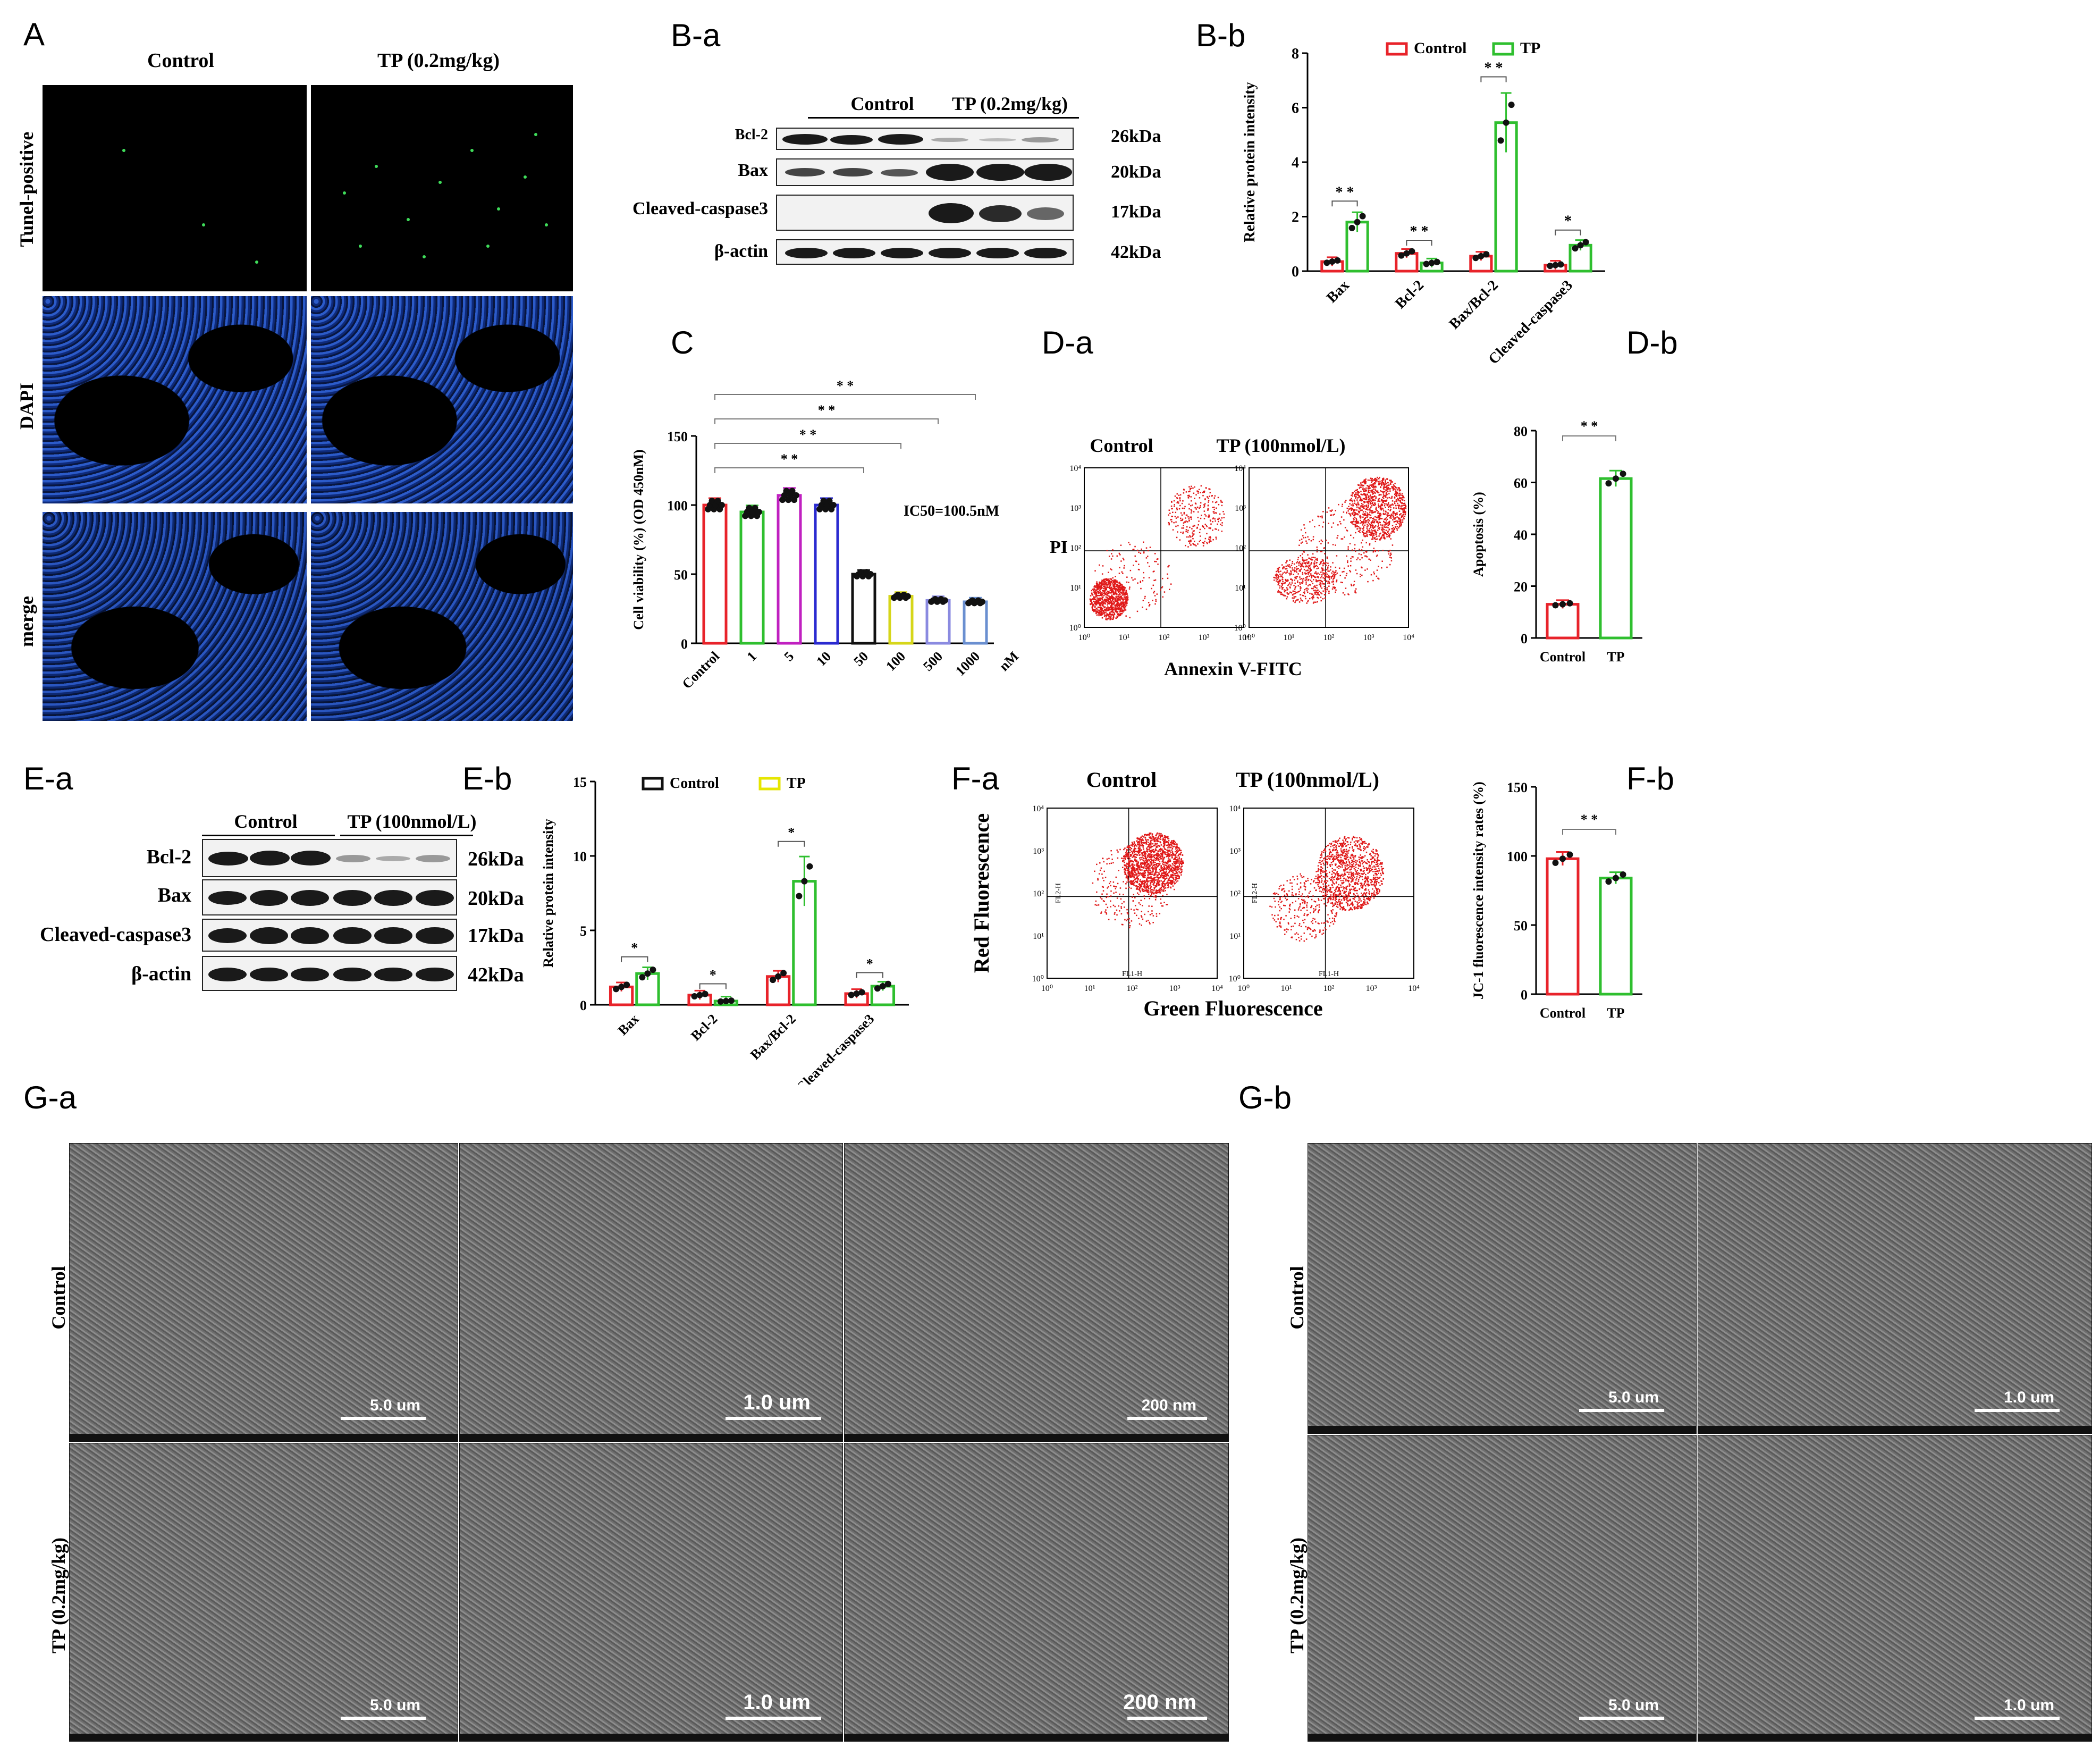 Image resolution: width=2100 pixels, height=1756 pixels. Describe the element at coordinates (741, 251) in the screenshot. I see `wb-b-label-actin: β-actin` at that location.